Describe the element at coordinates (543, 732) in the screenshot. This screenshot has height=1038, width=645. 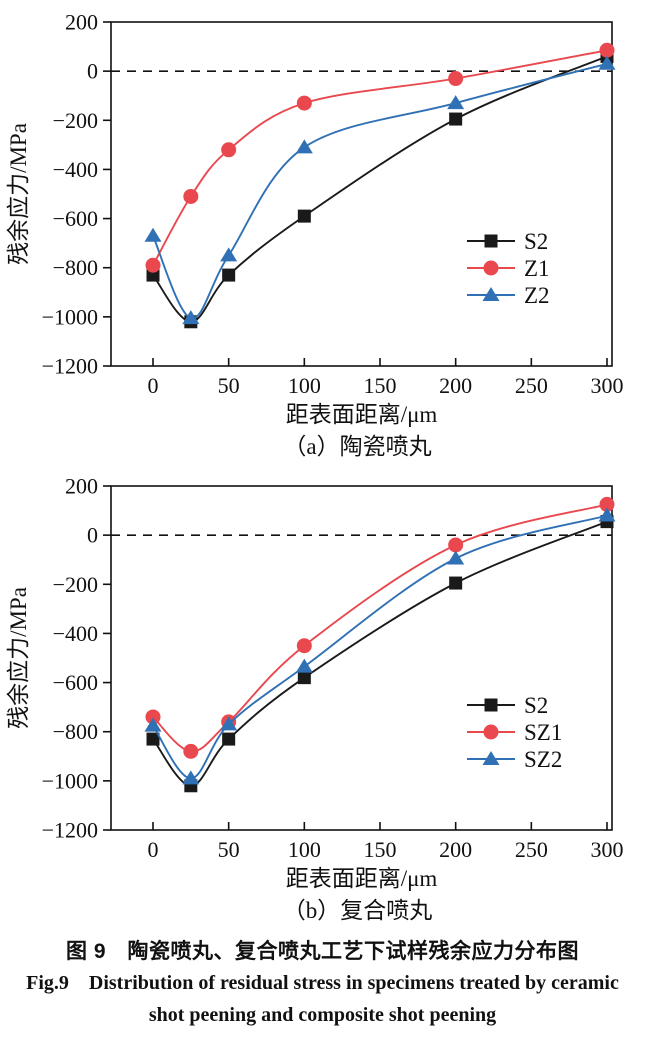
I see `legend-label-SZ1: SZ1` at that location.